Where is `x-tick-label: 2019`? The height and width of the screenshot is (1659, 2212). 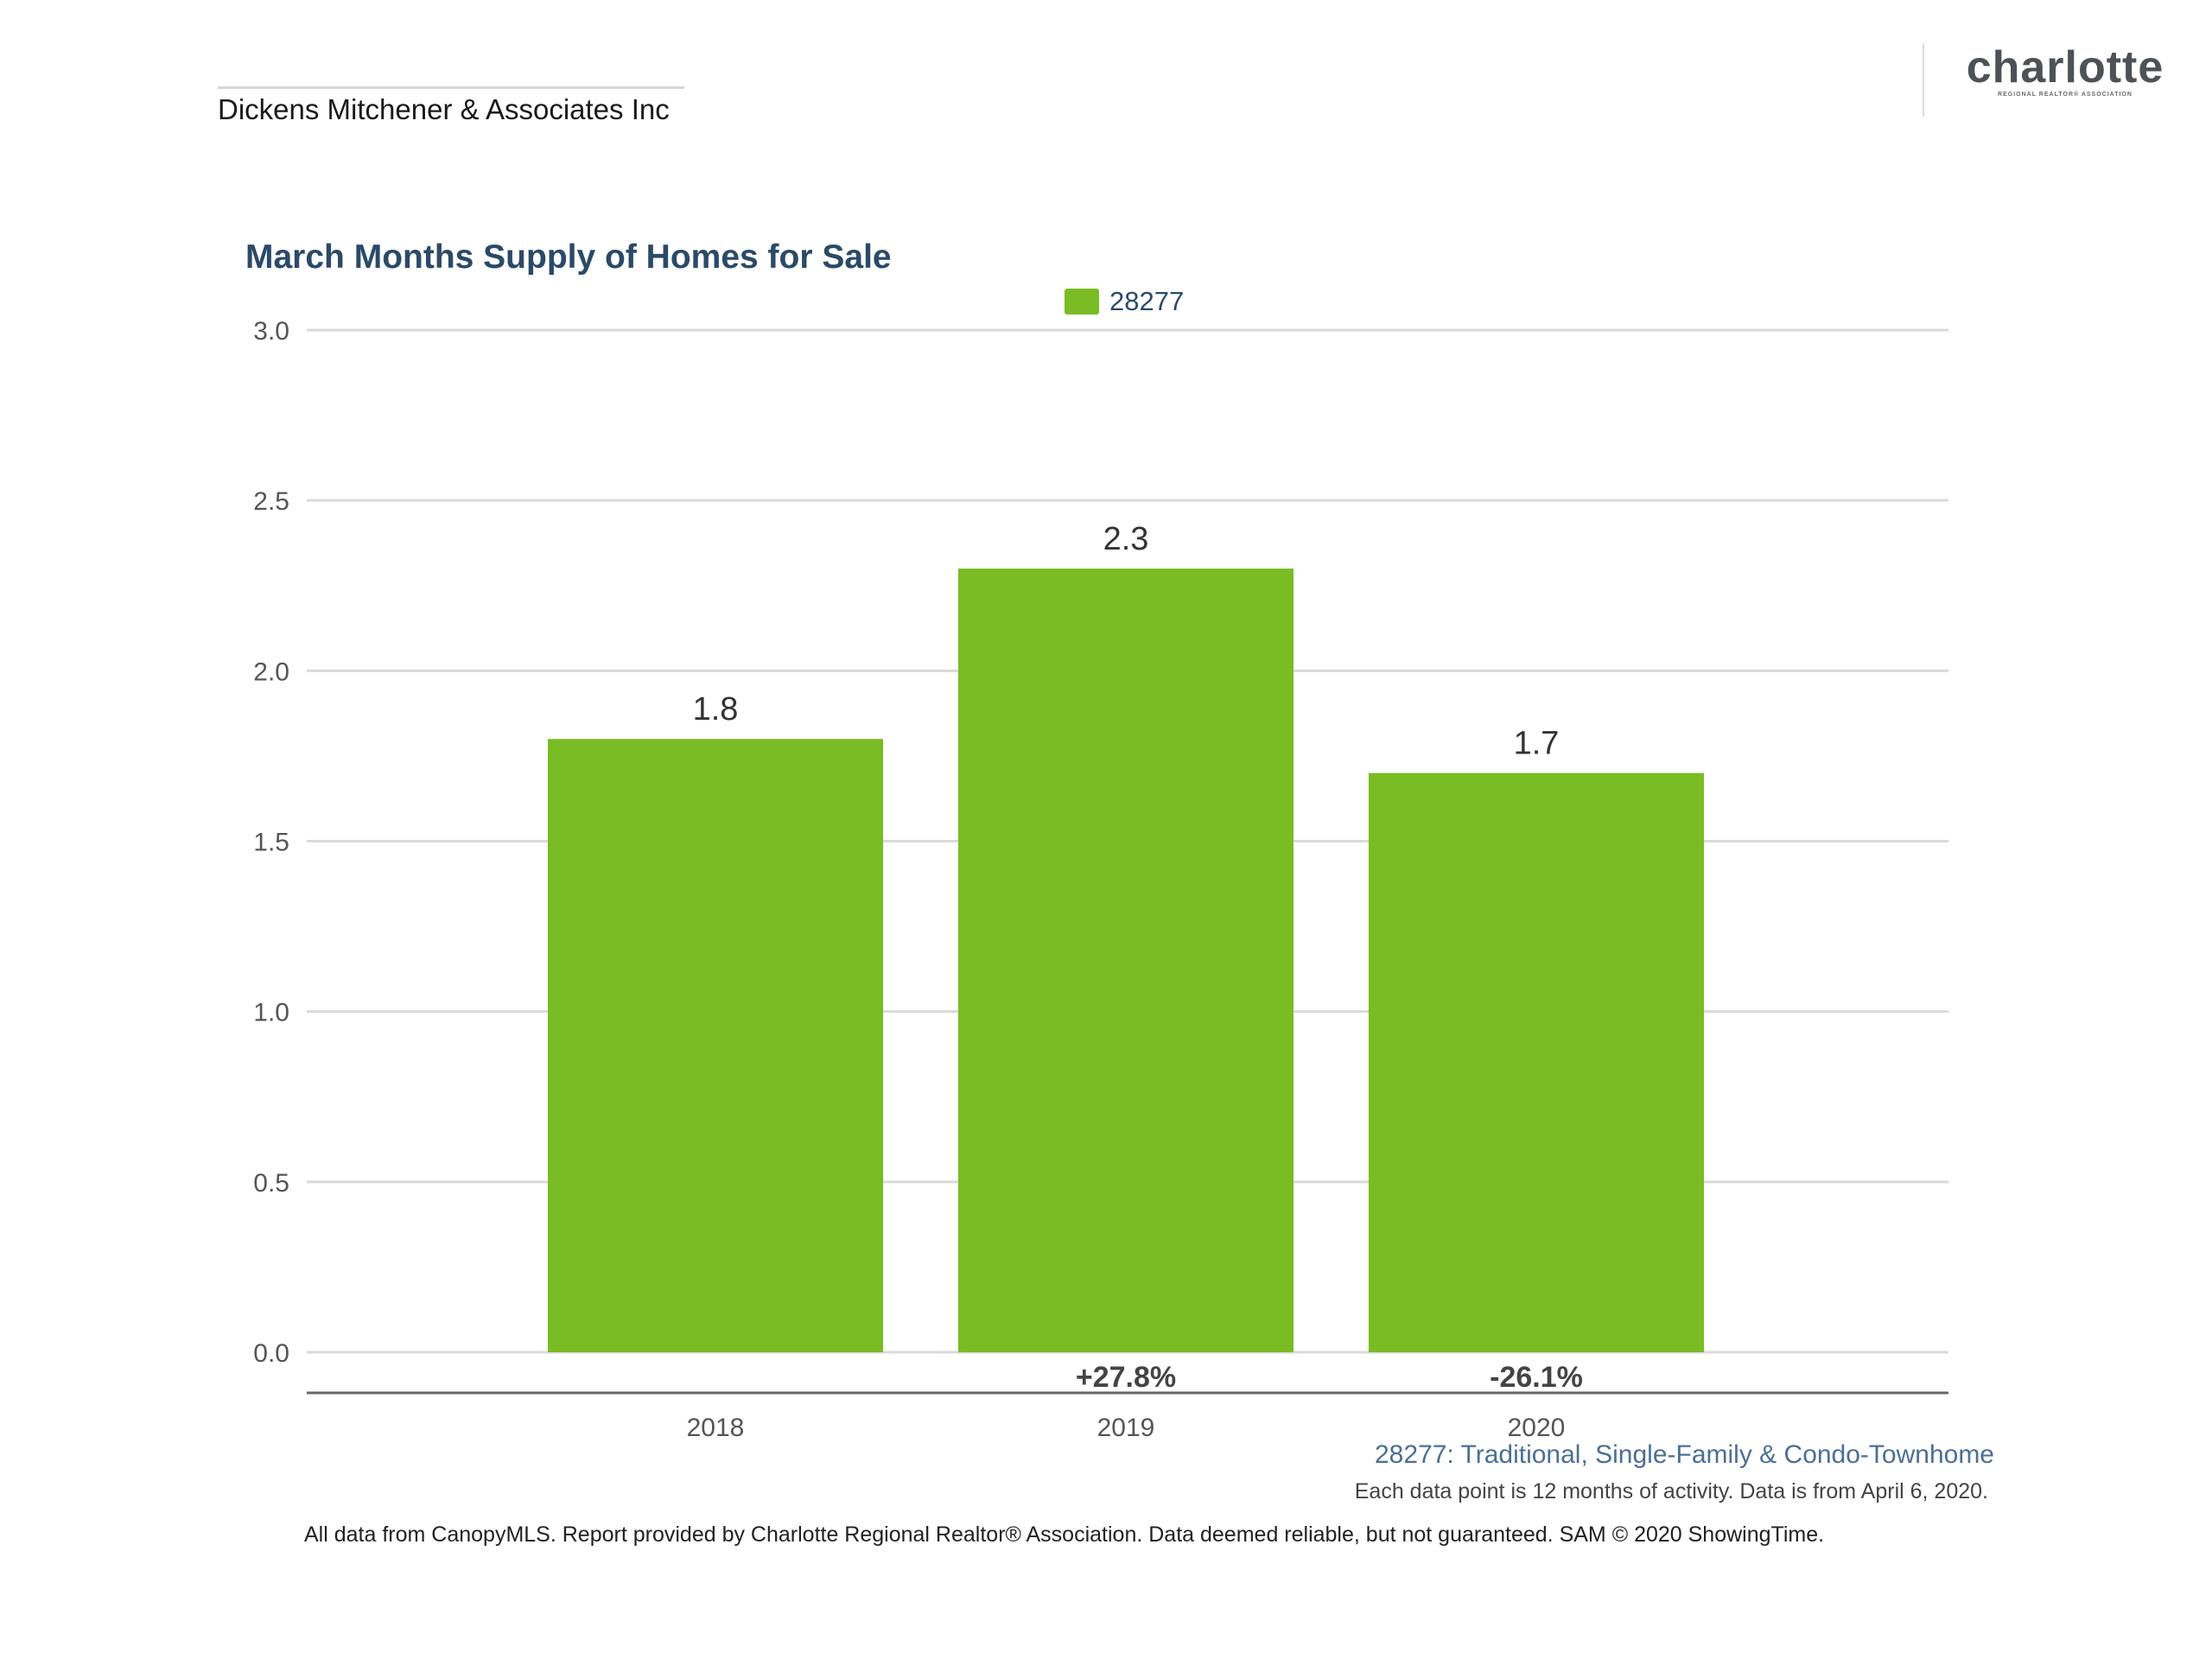
x-tick-label: 2019 is located at coordinates (1126, 1428).